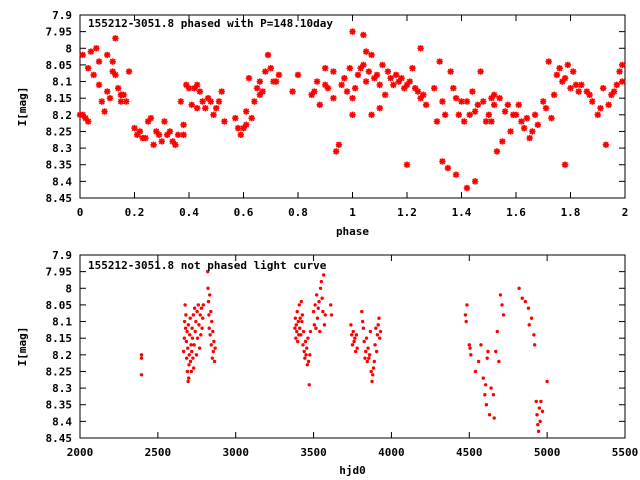 This screenshot has height=480, width=640. What do you see at coordinates (59, 165) in the screenshot?
I see `y-tick-label: 8.35` at bounding box center [59, 165].